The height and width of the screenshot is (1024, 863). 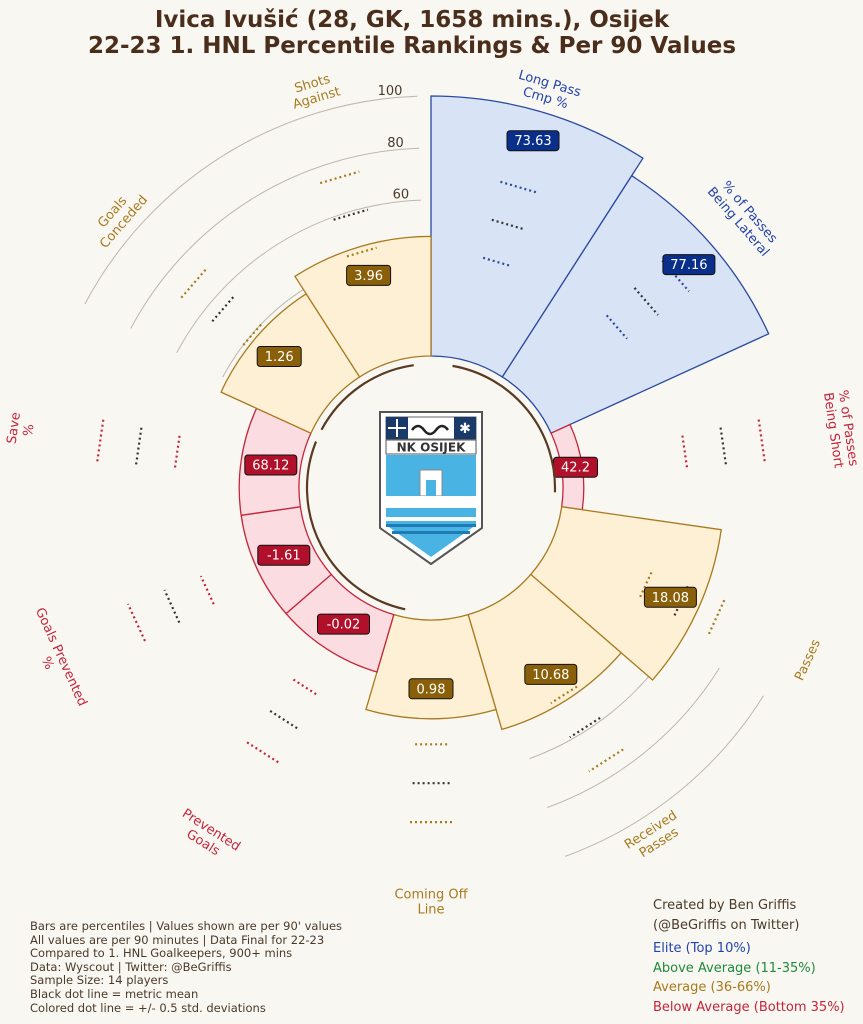 I want to click on metric-label-line: Coming Off, so click(x=431, y=895).